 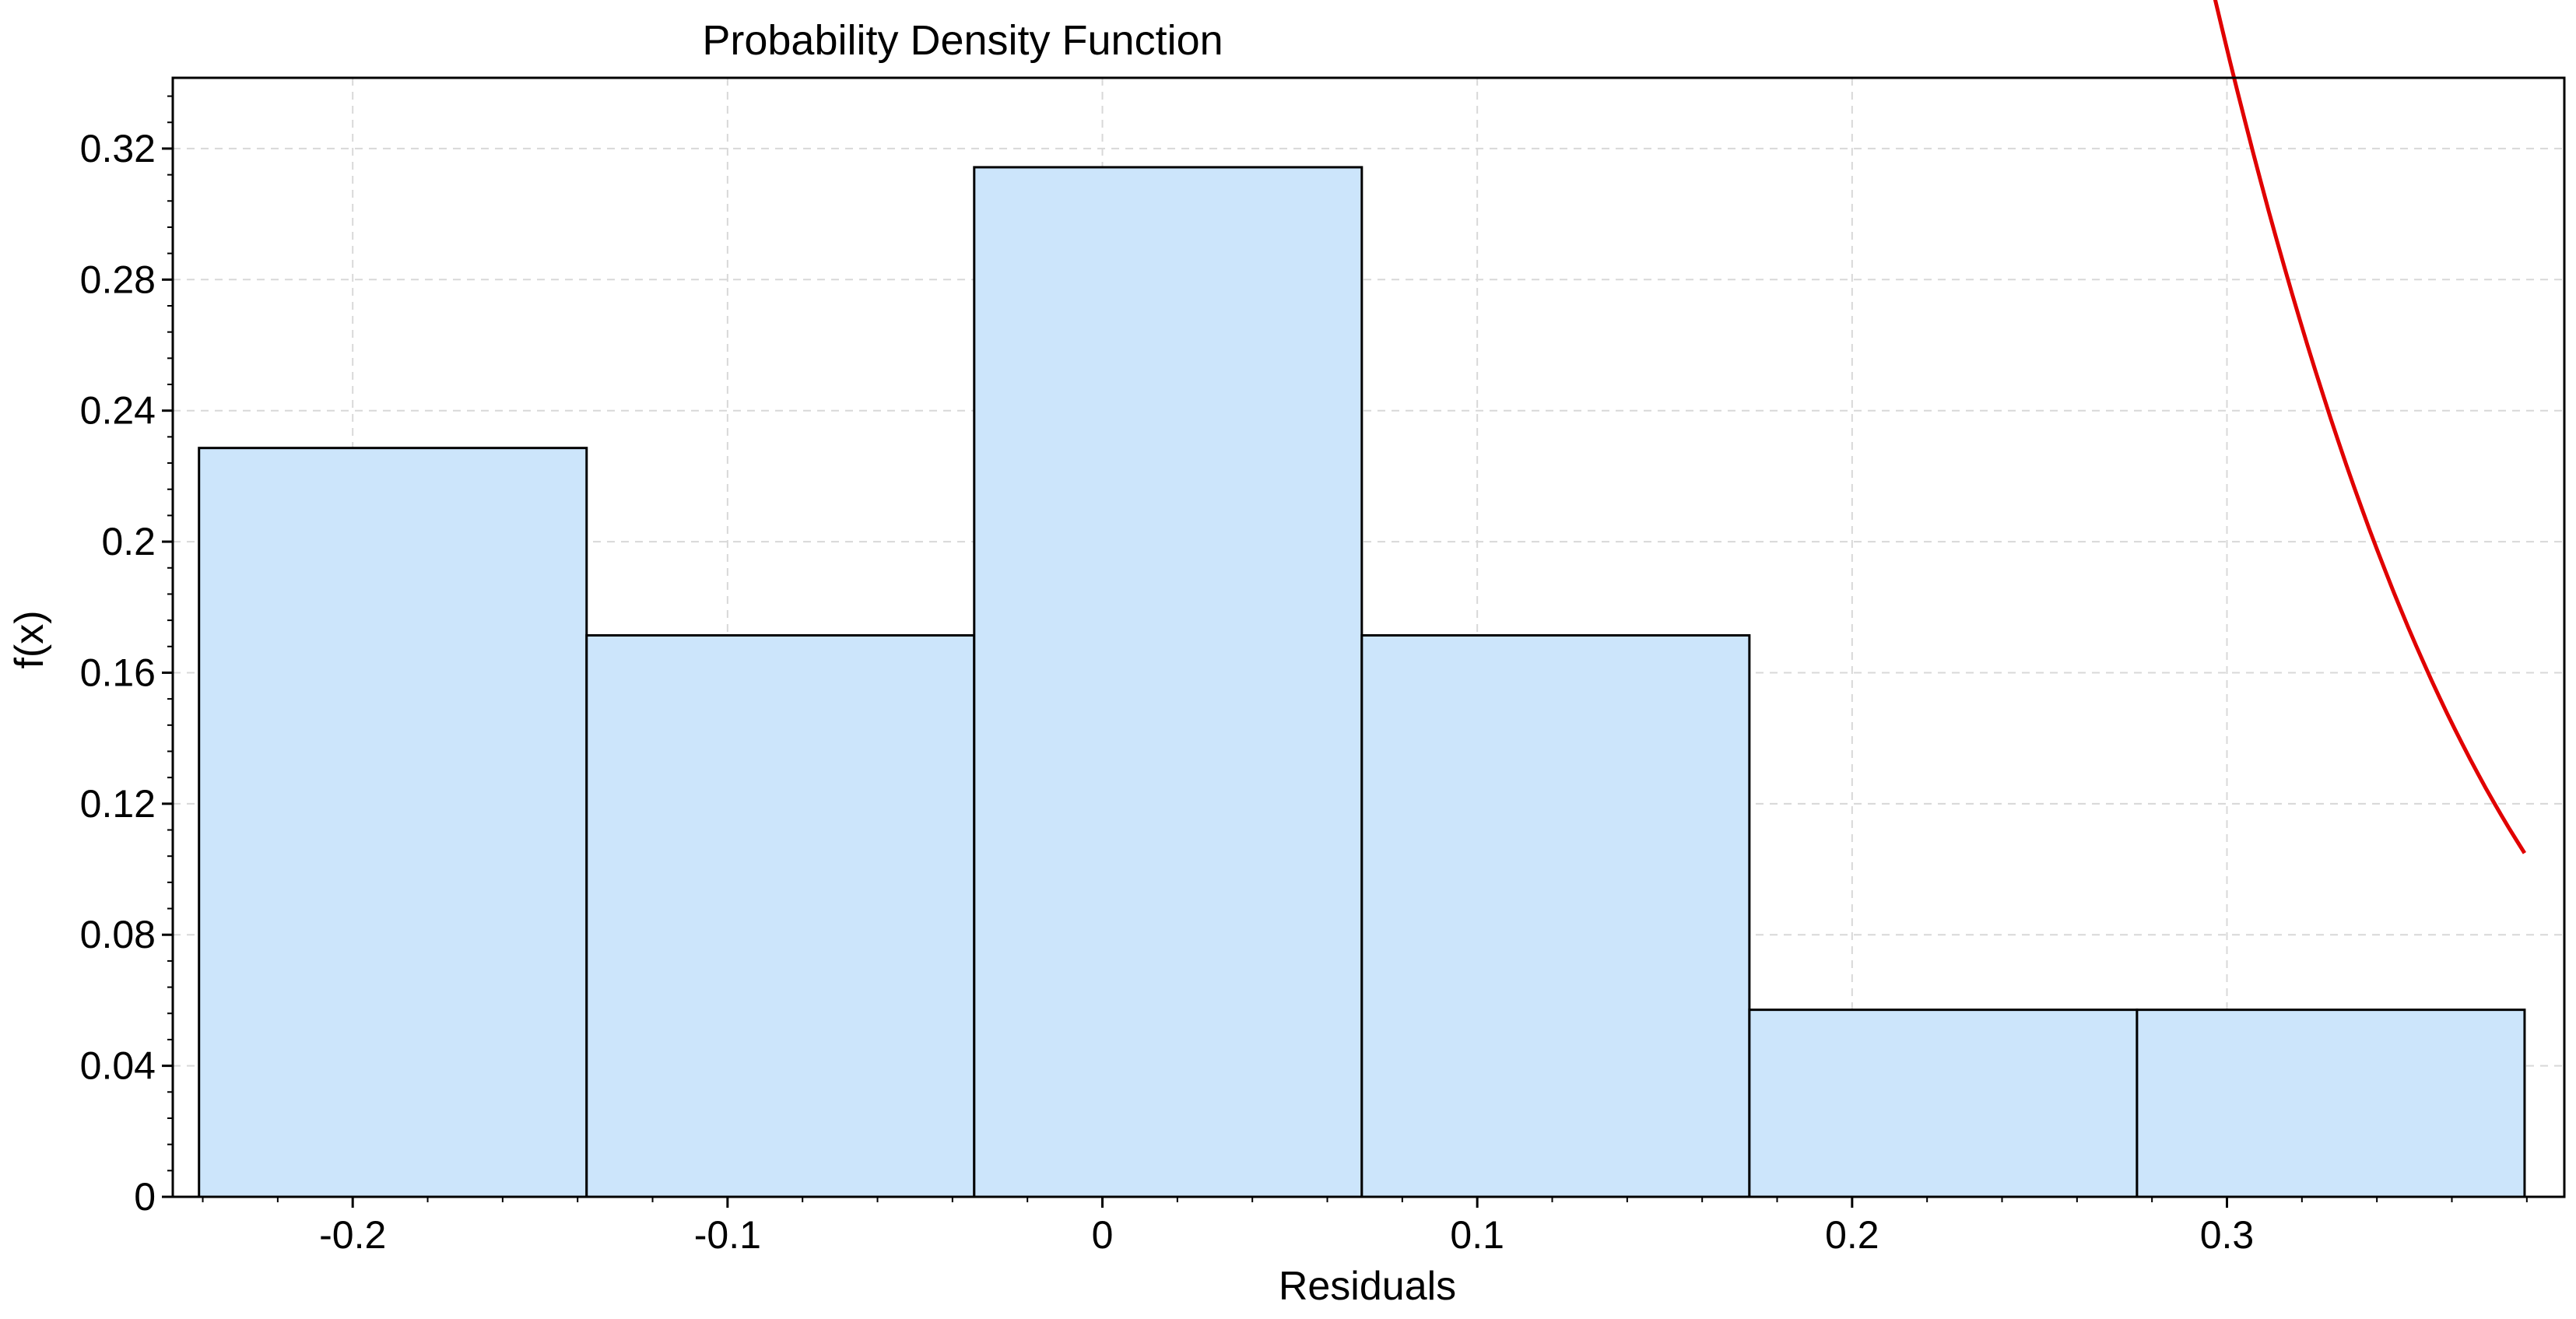 I want to click on x-tick-label: 0, so click(x=1103, y=1235).